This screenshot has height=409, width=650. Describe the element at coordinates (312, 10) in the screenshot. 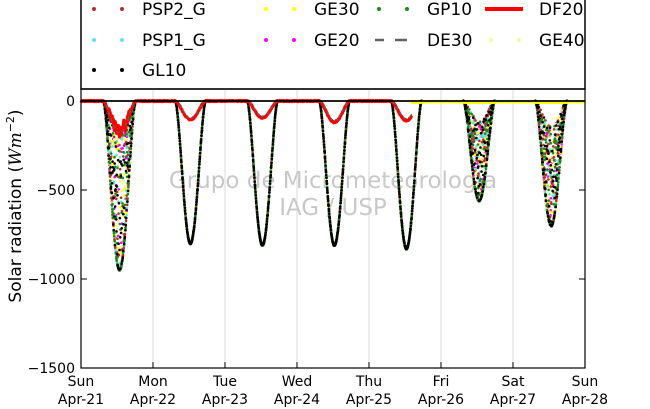

I see `legend-entry-ge30: GE30` at that location.